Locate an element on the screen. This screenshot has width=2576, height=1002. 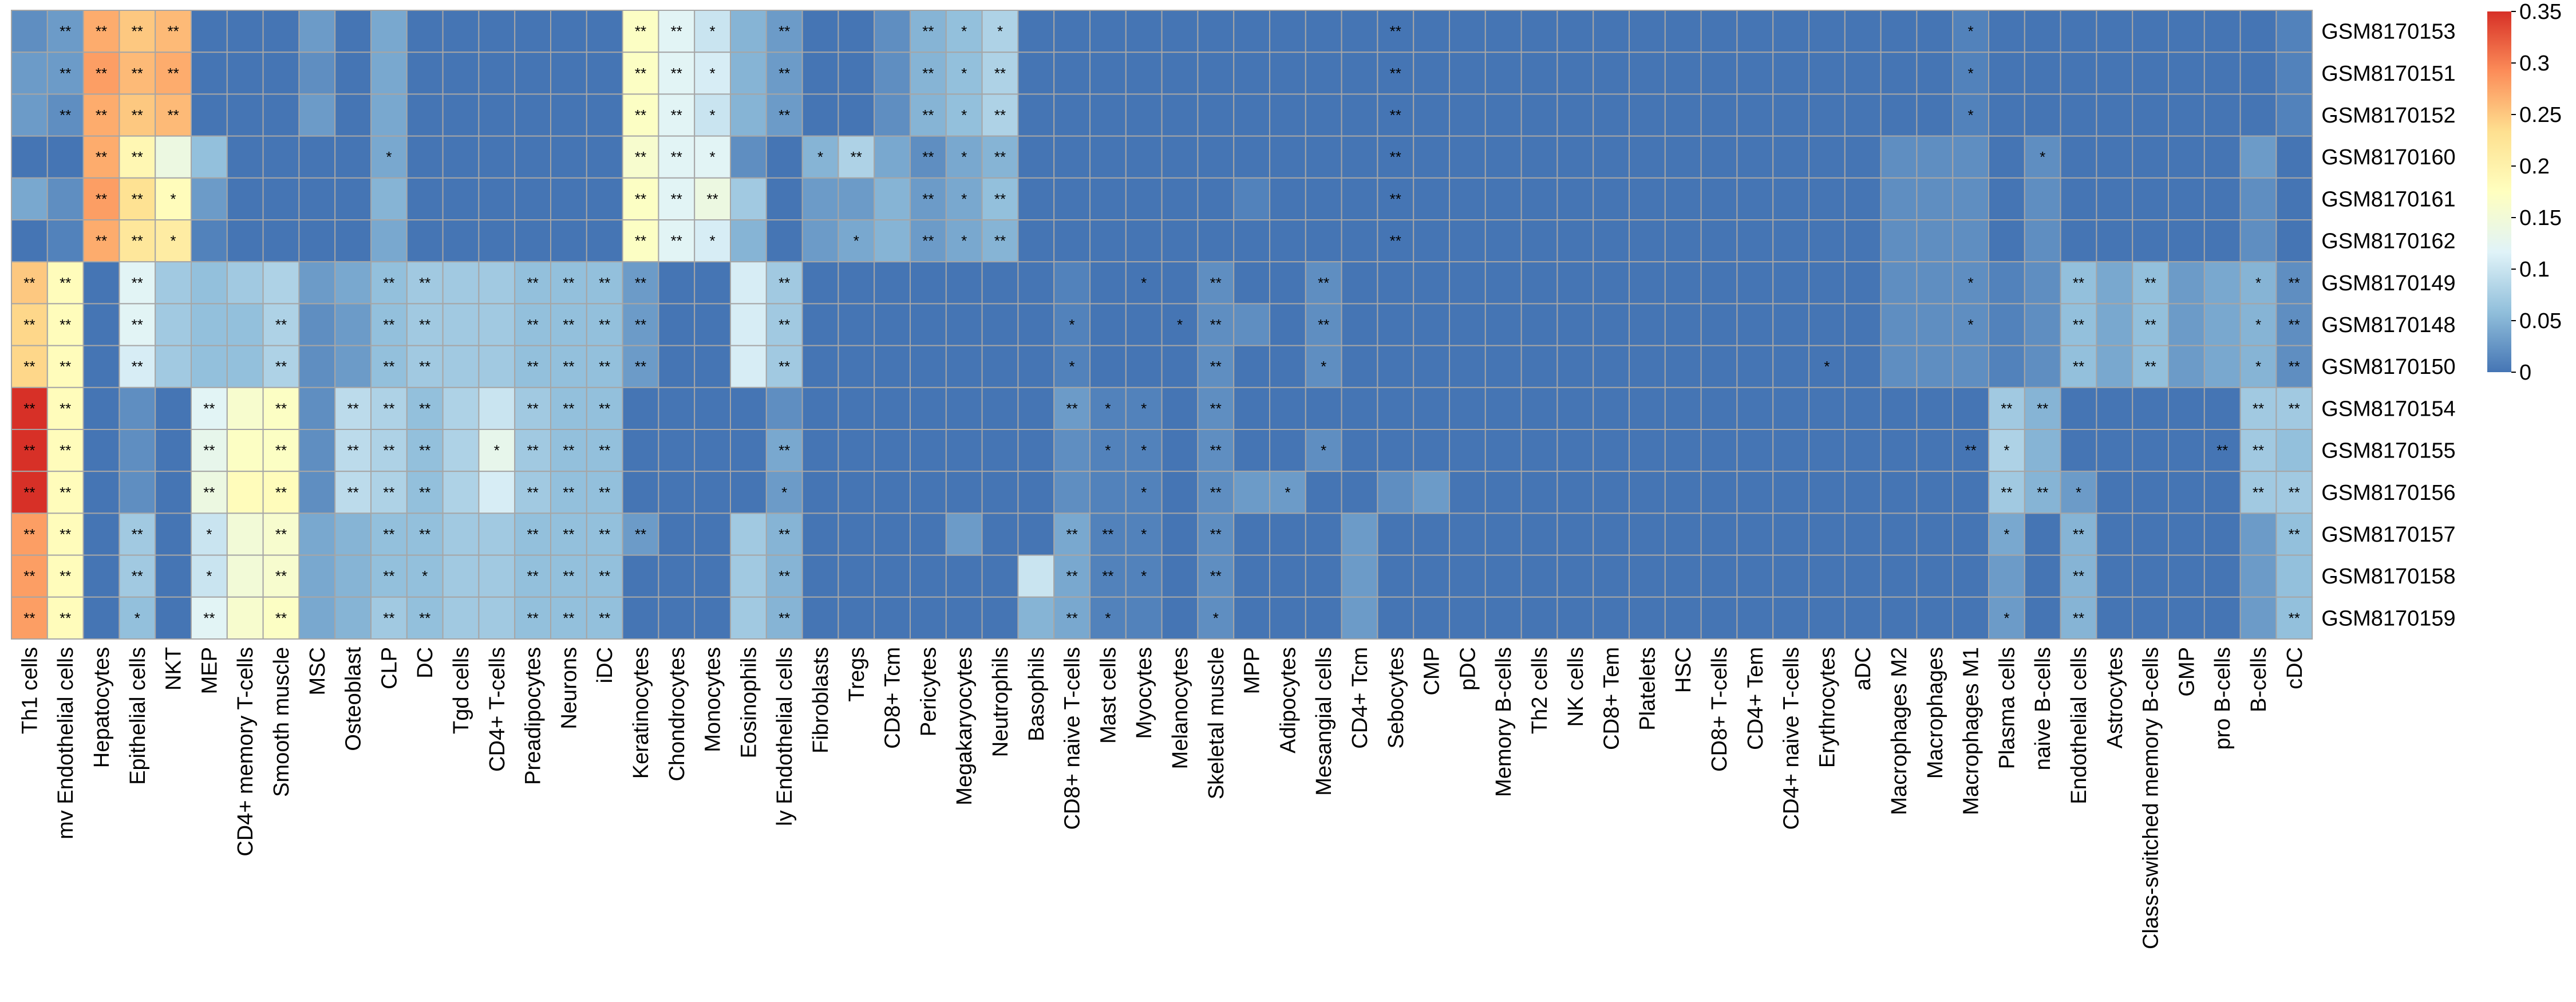
column-label: Plasma cells is located at coordinates (2007, 708).